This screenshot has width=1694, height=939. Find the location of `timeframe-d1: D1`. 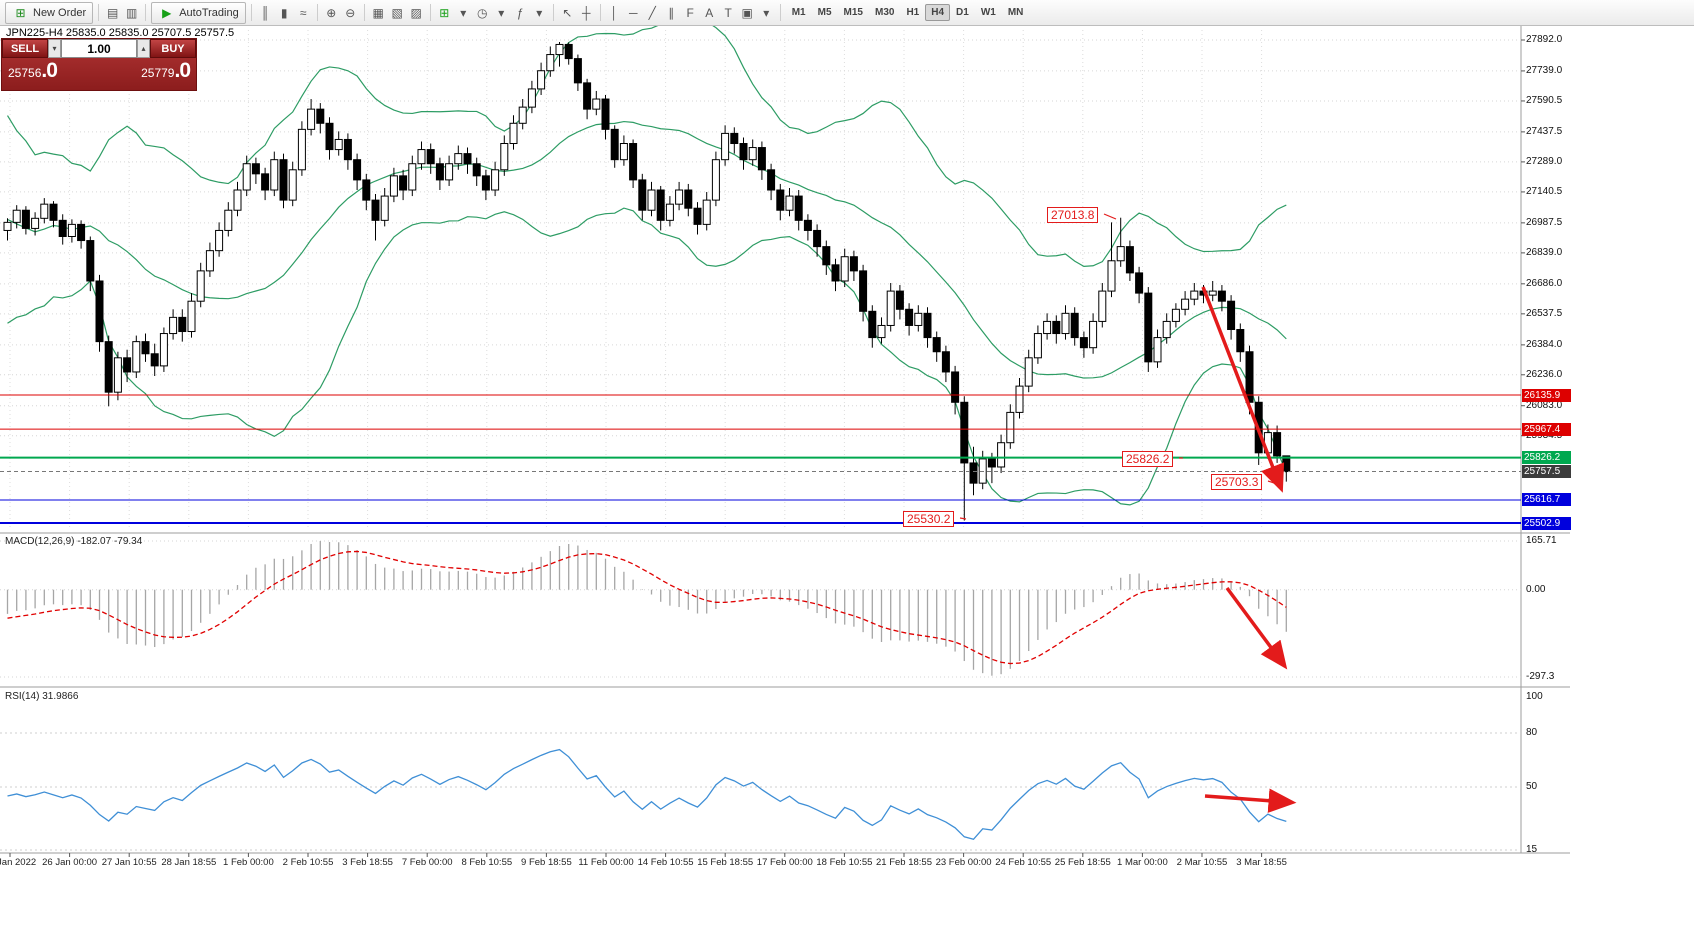

timeframe-d1: D1 is located at coordinates (962, 12).